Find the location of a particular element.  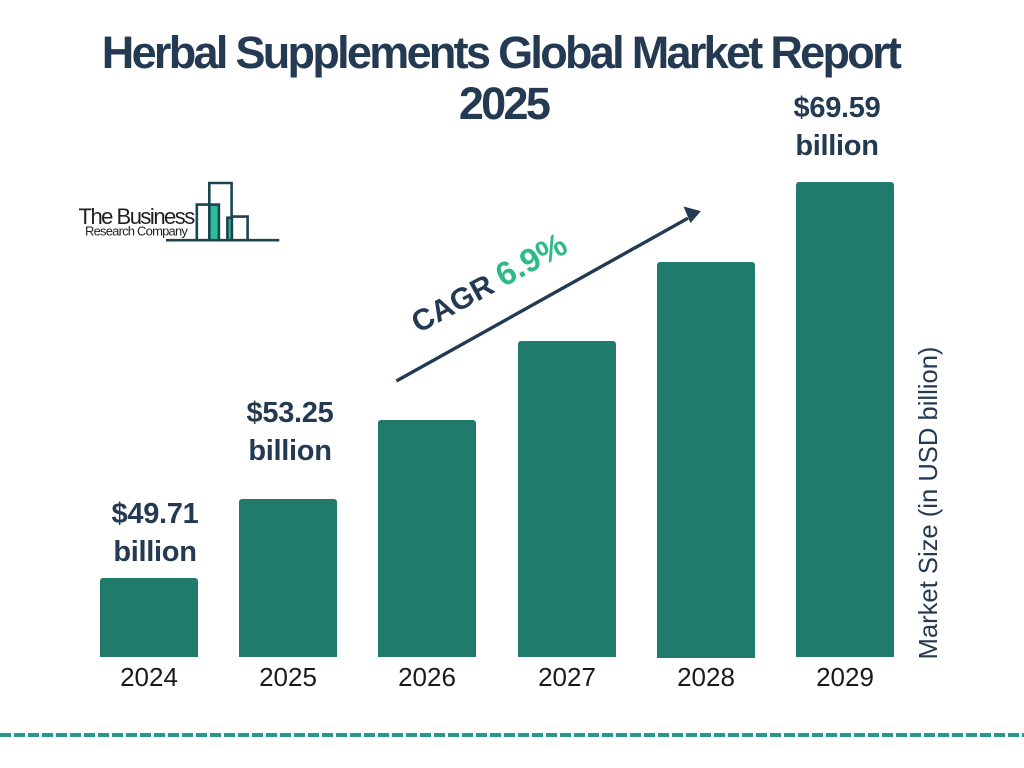

svg-text: CAGR 6.9% is located at coordinates (488, 282).